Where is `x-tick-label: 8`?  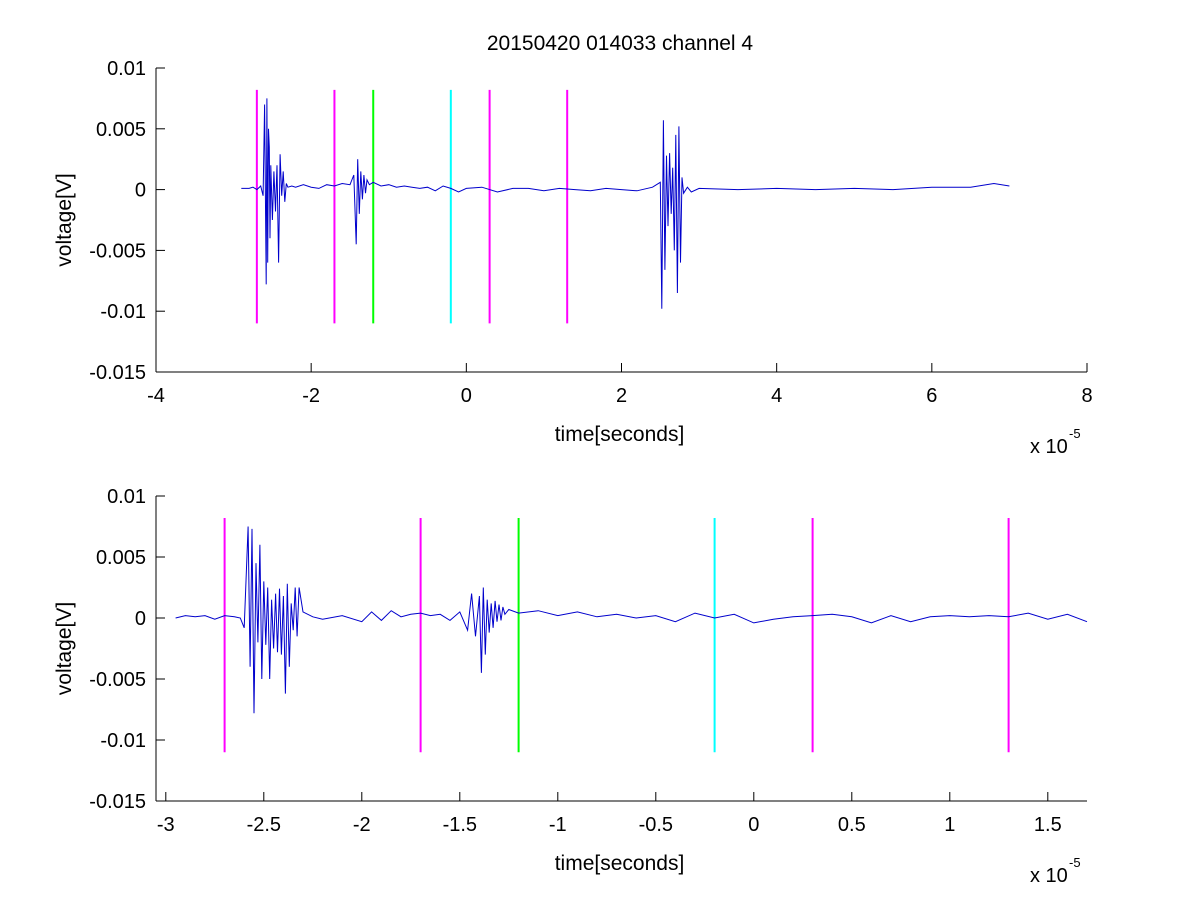
x-tick-label: 8 is located at coordinates (1086, 396).